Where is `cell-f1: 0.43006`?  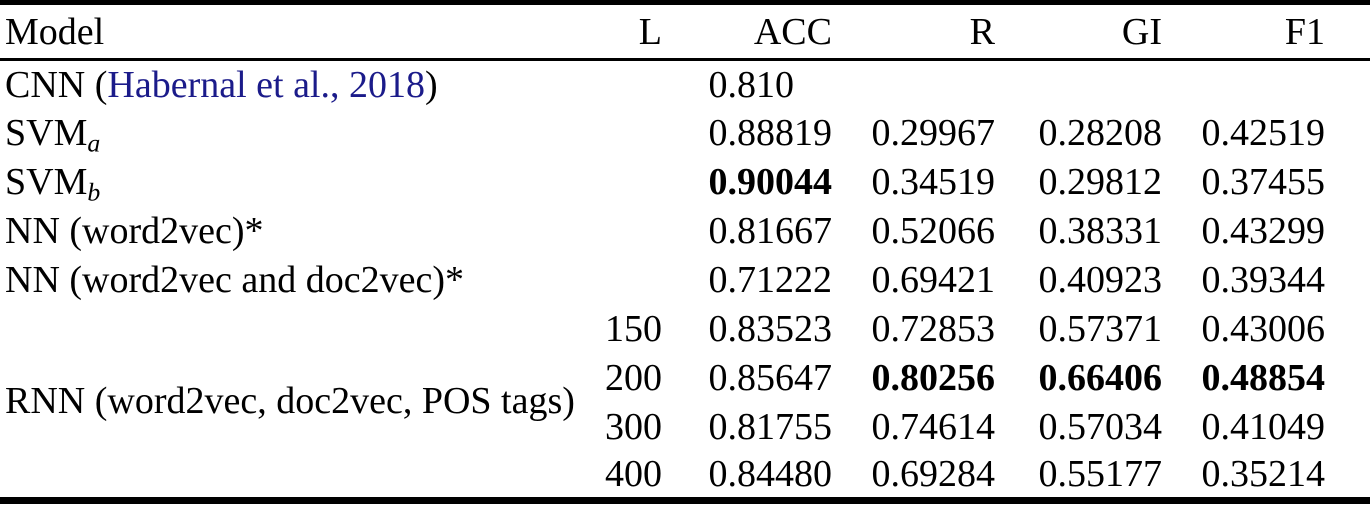
cell-f1: 0.43006 is located at coordinates (1263, 329).